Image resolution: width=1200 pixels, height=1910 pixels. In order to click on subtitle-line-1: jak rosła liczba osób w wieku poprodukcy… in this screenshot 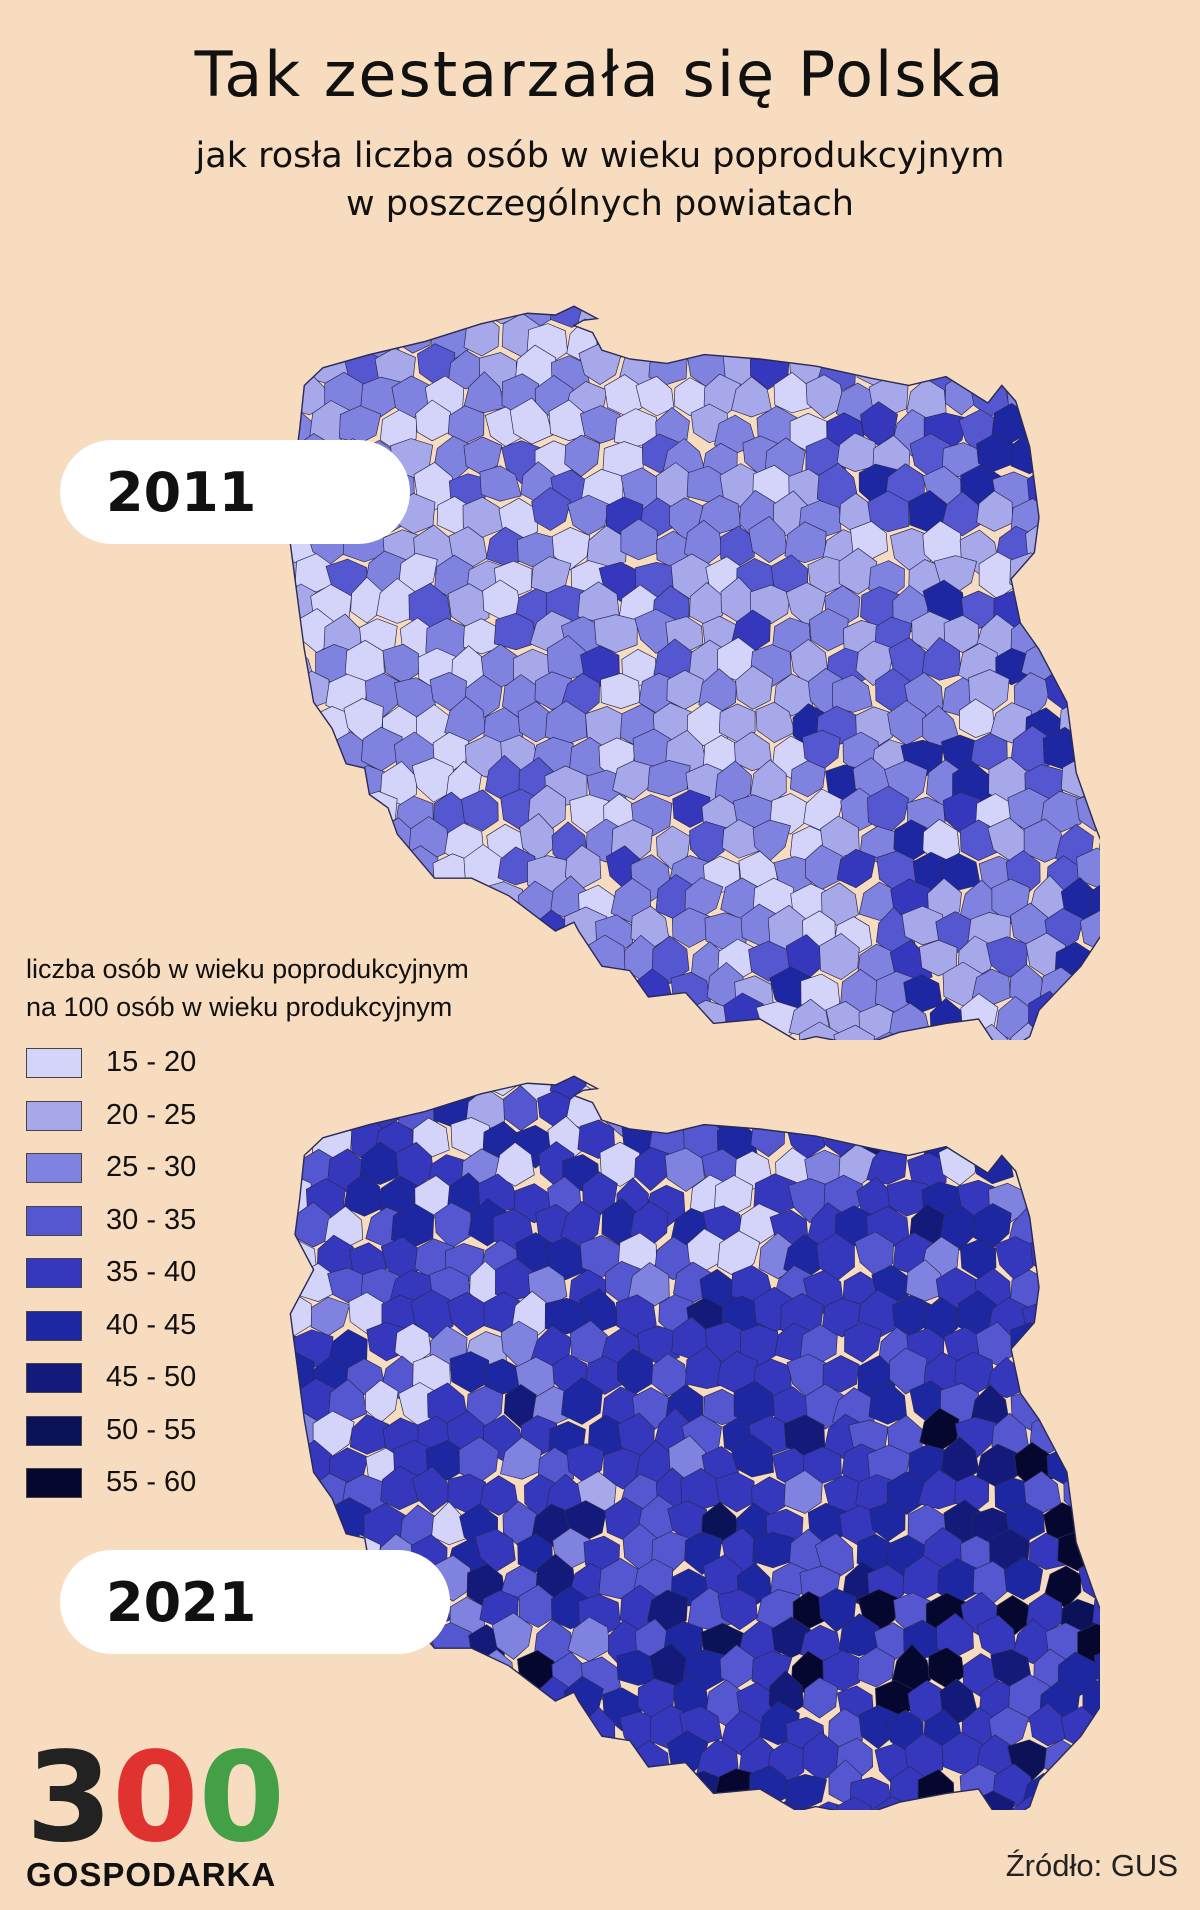, I will do `click(600, 156)`.